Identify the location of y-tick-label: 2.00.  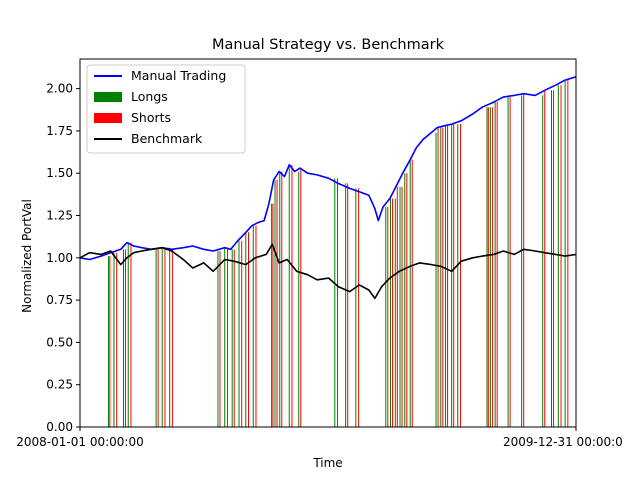
(59, 89).